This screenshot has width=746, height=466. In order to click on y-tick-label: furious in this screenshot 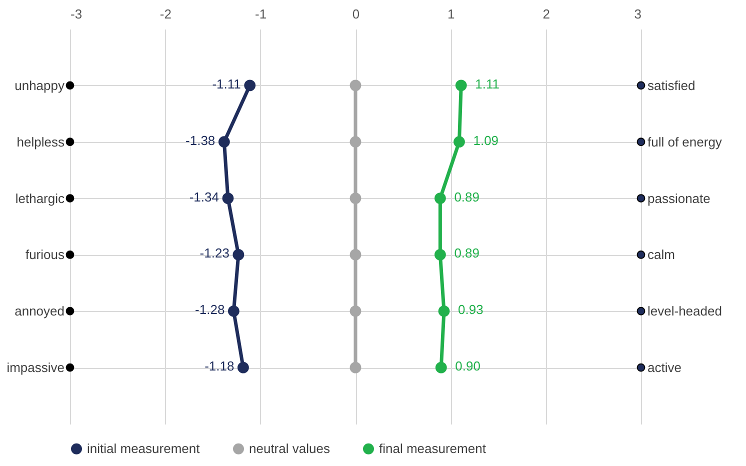, I will do `click(45, 254)`.